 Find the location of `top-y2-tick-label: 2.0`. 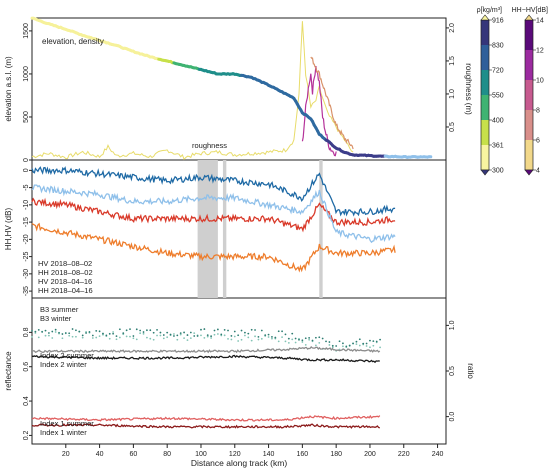

top-y2-tick-label: 2.0 is located at coordinates (452, 28).